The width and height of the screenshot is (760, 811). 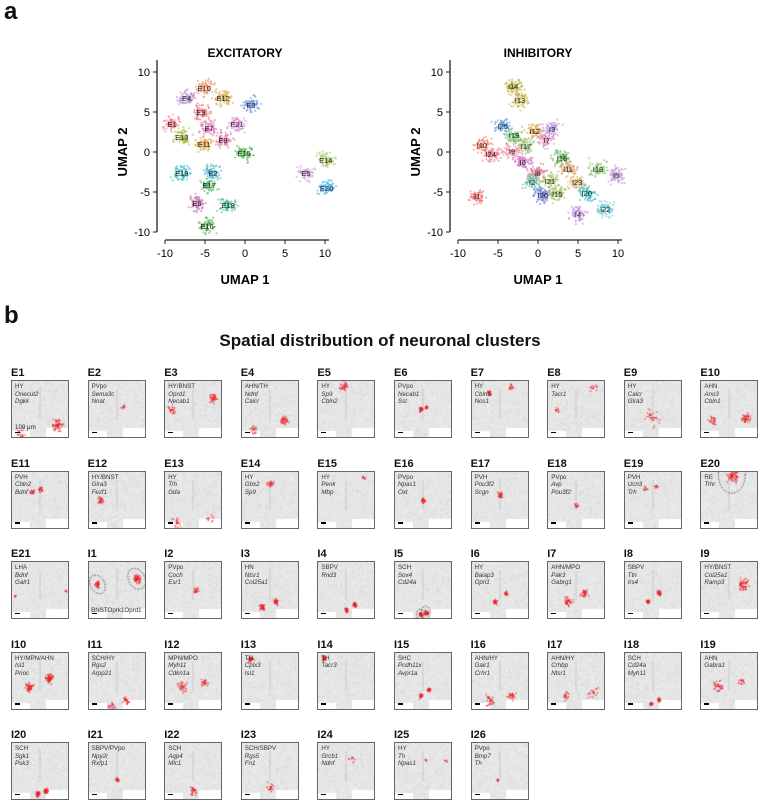 What do you see at coordinates (477, 196) in the screenshot?
I see `cluster-label: I1` at bounding box center [477, 196].